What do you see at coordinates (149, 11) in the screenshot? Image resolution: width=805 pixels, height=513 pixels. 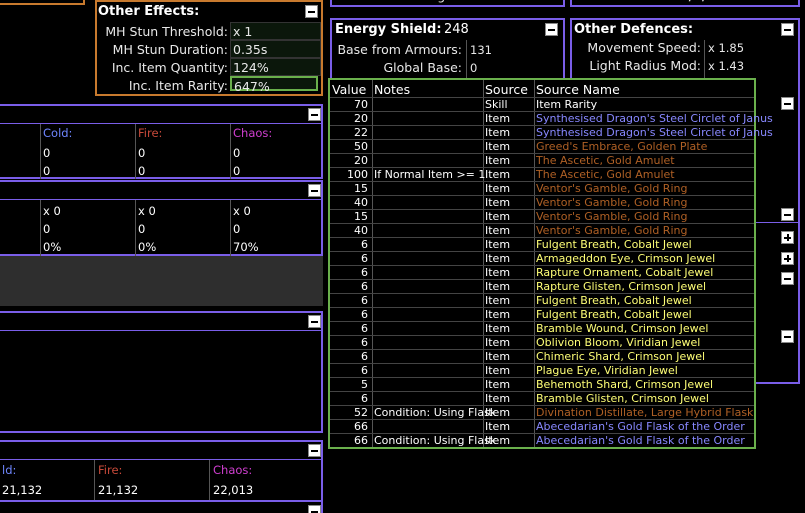 I see `panel-title: Other Effects:` at bounding box center [149, 11].